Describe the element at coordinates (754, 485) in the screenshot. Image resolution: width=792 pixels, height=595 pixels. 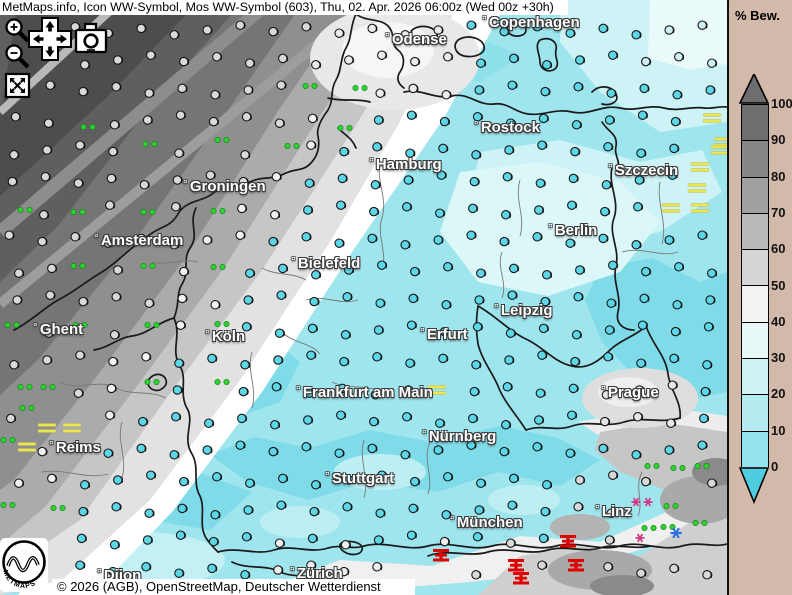
I see `legend-bottom-arrow` at that location.